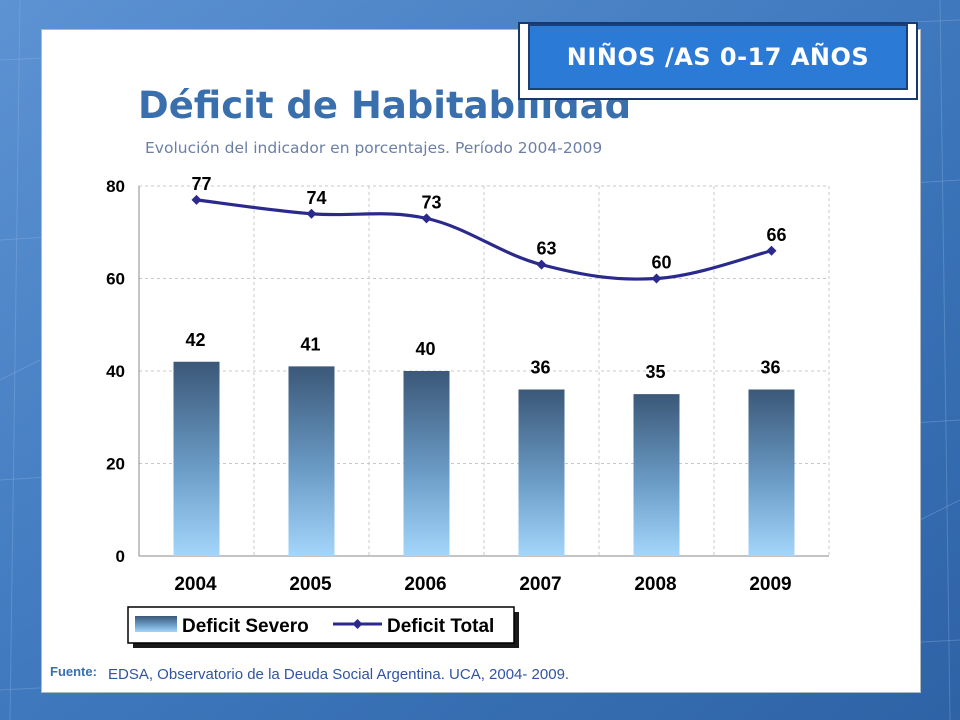  I want to click on legend-box, so click(321, 625).